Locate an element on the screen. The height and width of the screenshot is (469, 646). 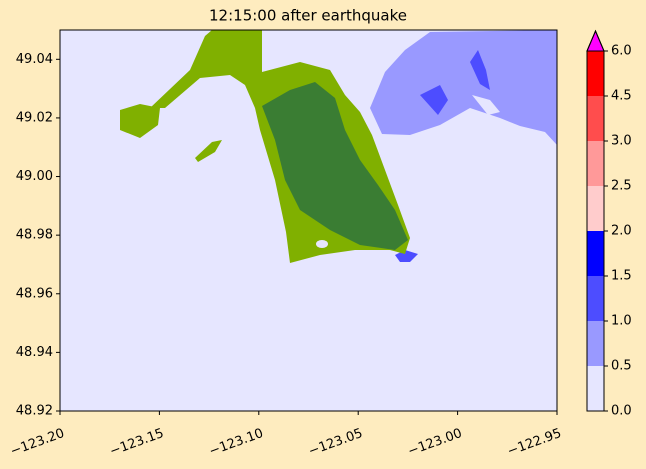
y-tick-label: 48.94 is located at coordinates (34, 352).